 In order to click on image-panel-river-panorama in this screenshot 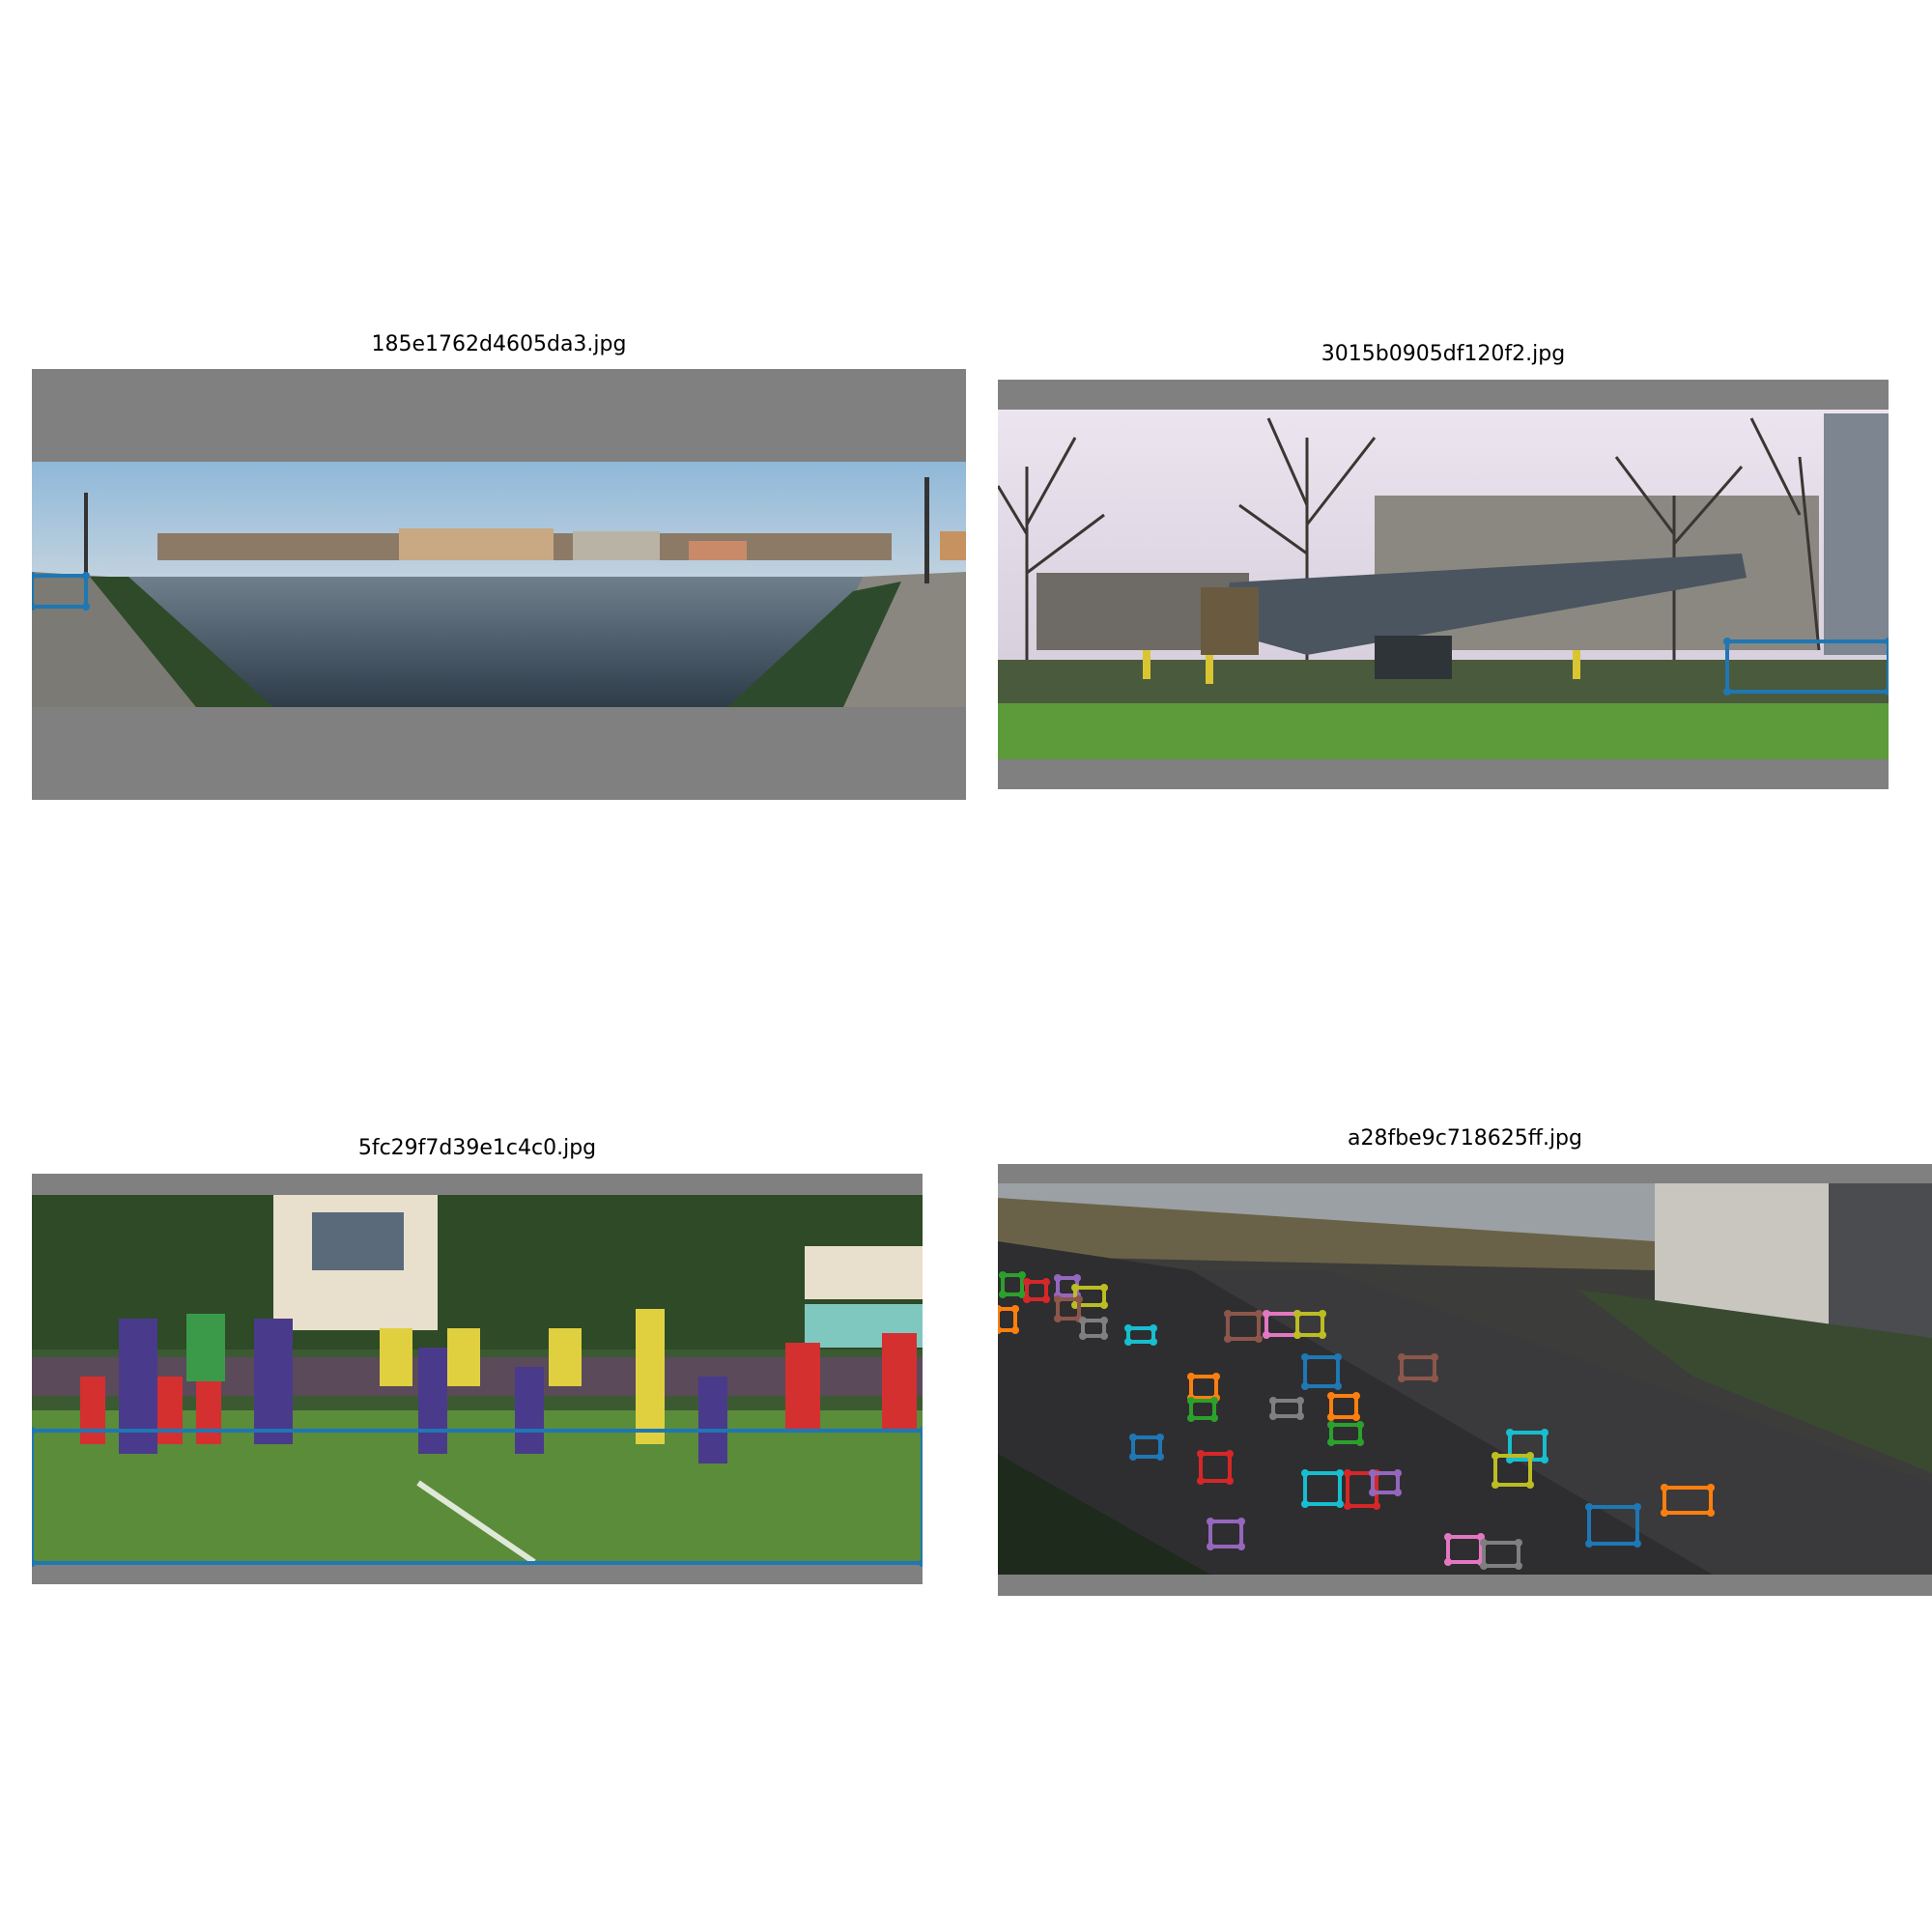, I will do `click(499, 584)`.